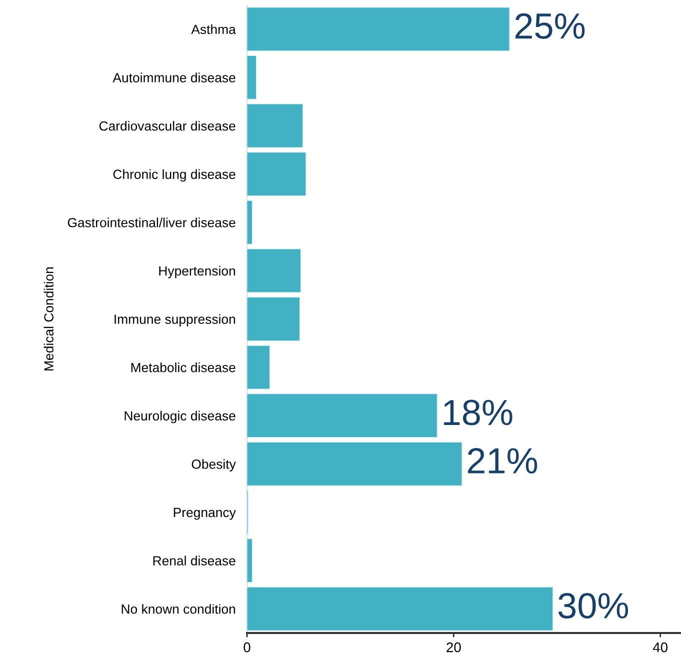 The width and height of the screenshot is (681, 657). I want to click on y-tick-label: Obesity, so click(214, 465).